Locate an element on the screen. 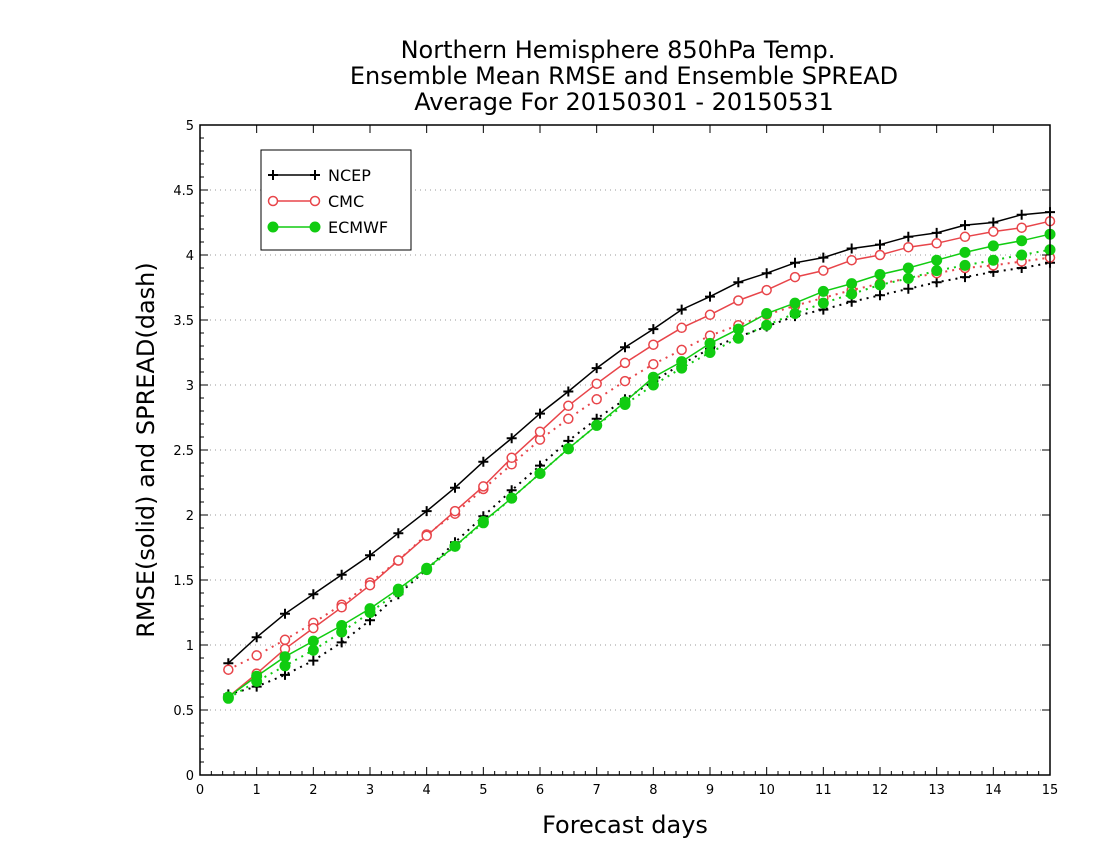 This screenshot has width=1100, height=850. legend-label-cmc: CMC is located at coordinates (346, 201).